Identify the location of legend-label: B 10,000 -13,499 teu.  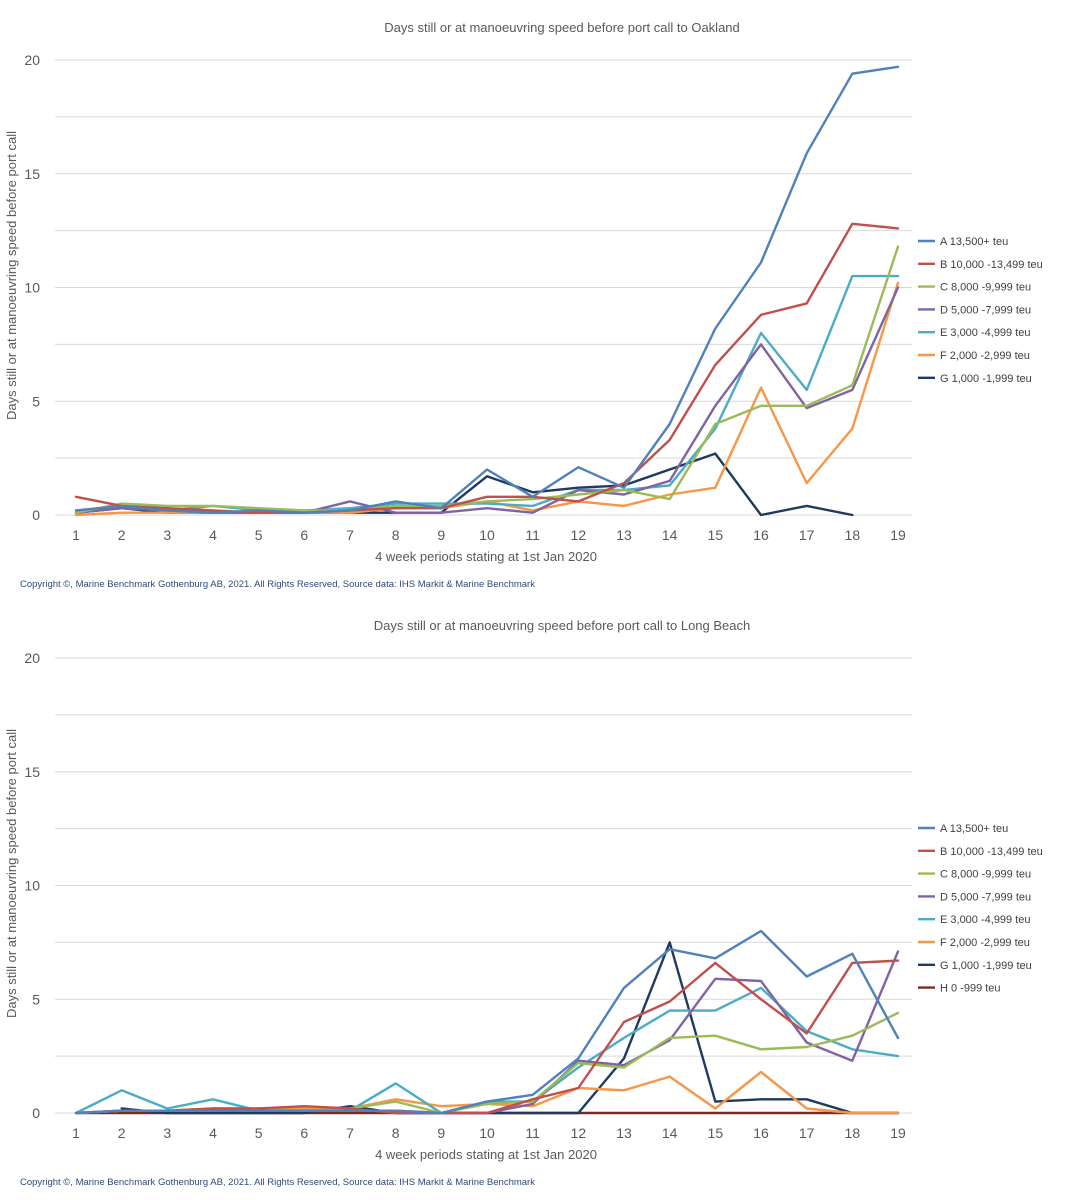
(991, 265).